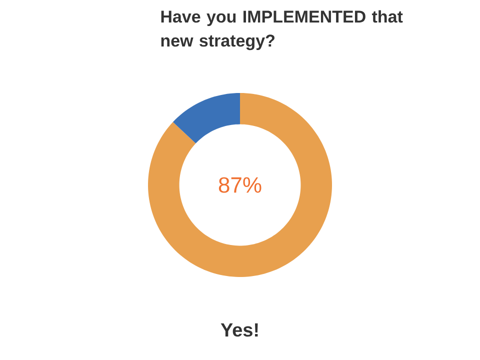  Describe the element at coordinates (240, 185) in the screenshot. I see `data-label: 87%` at that location.